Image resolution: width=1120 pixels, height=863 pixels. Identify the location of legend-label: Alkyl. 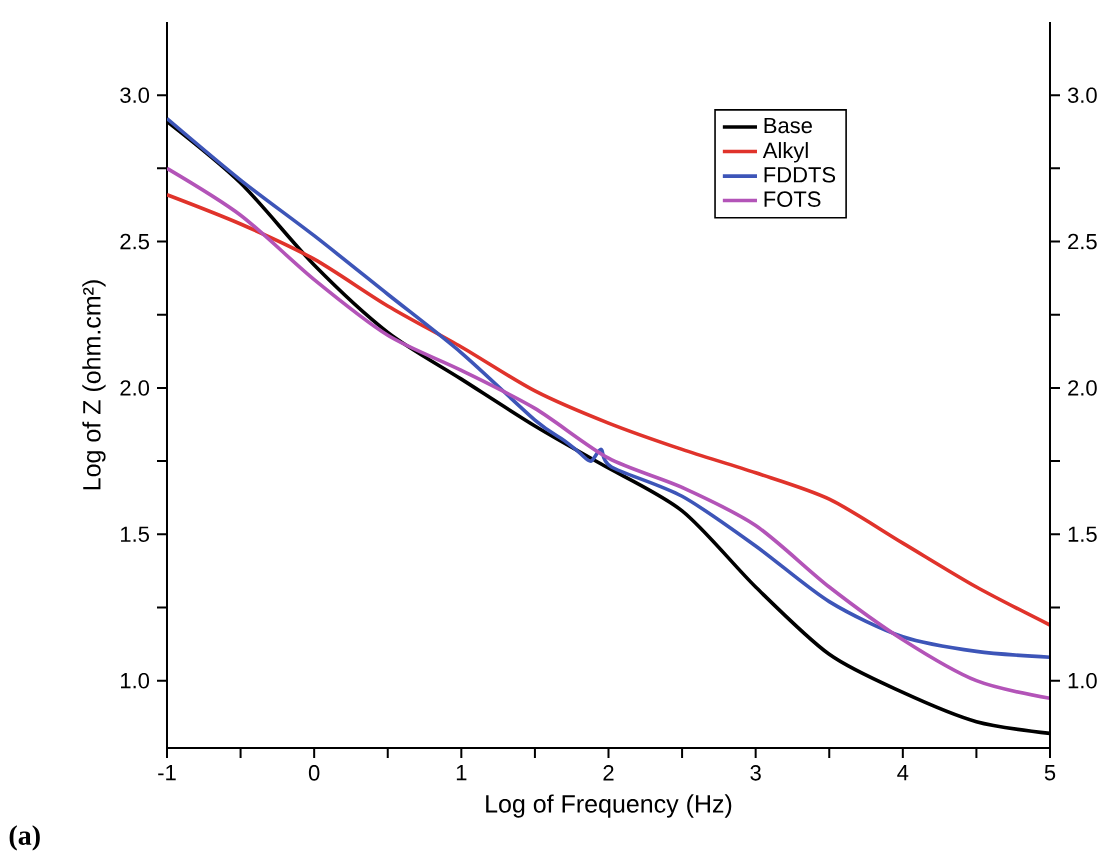
(785, 152).